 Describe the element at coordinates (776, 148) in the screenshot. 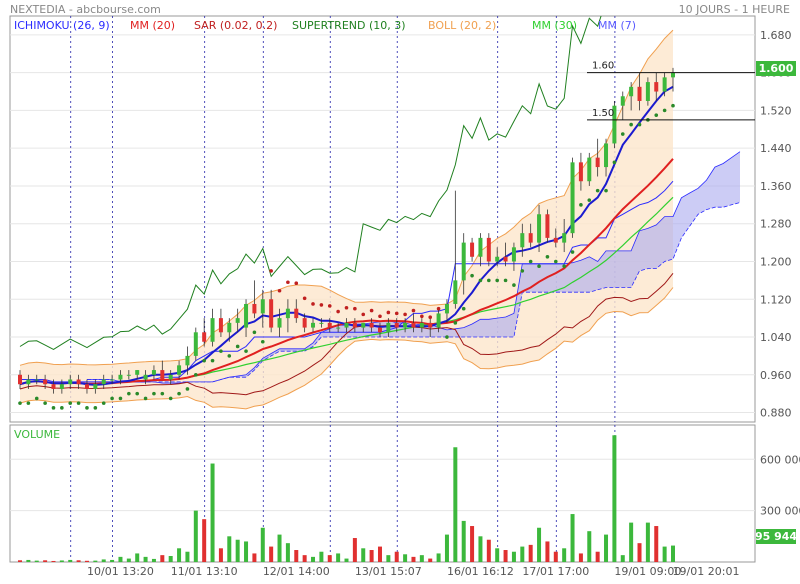

I see `price-tick-label: 1.440` at that location.